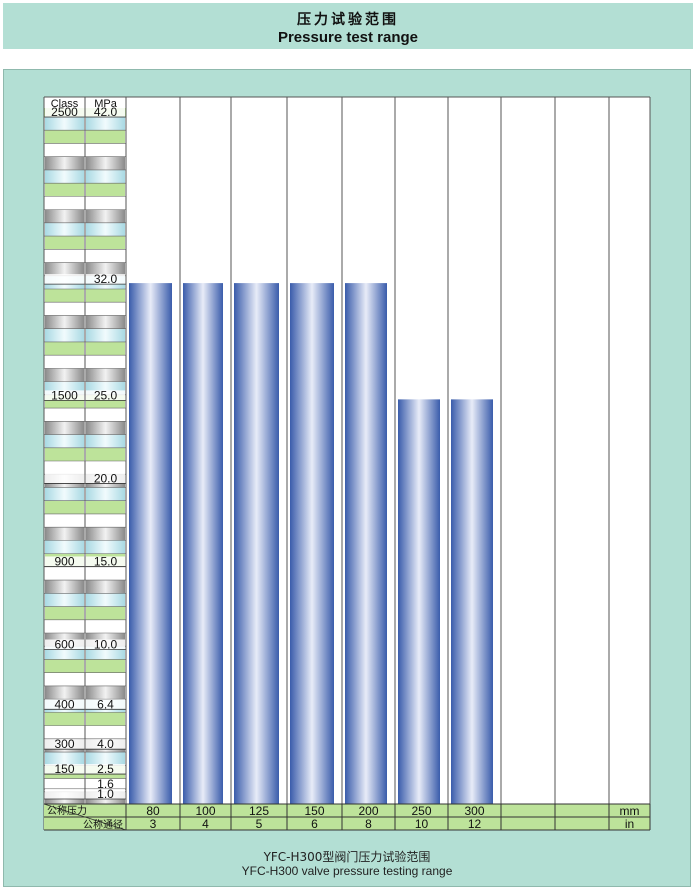 The height and width of the screenshot is (892, 700). Describe the element at coordinates (64, 395) in the screenshot. I see `class-tick-label: 1500` at that location.